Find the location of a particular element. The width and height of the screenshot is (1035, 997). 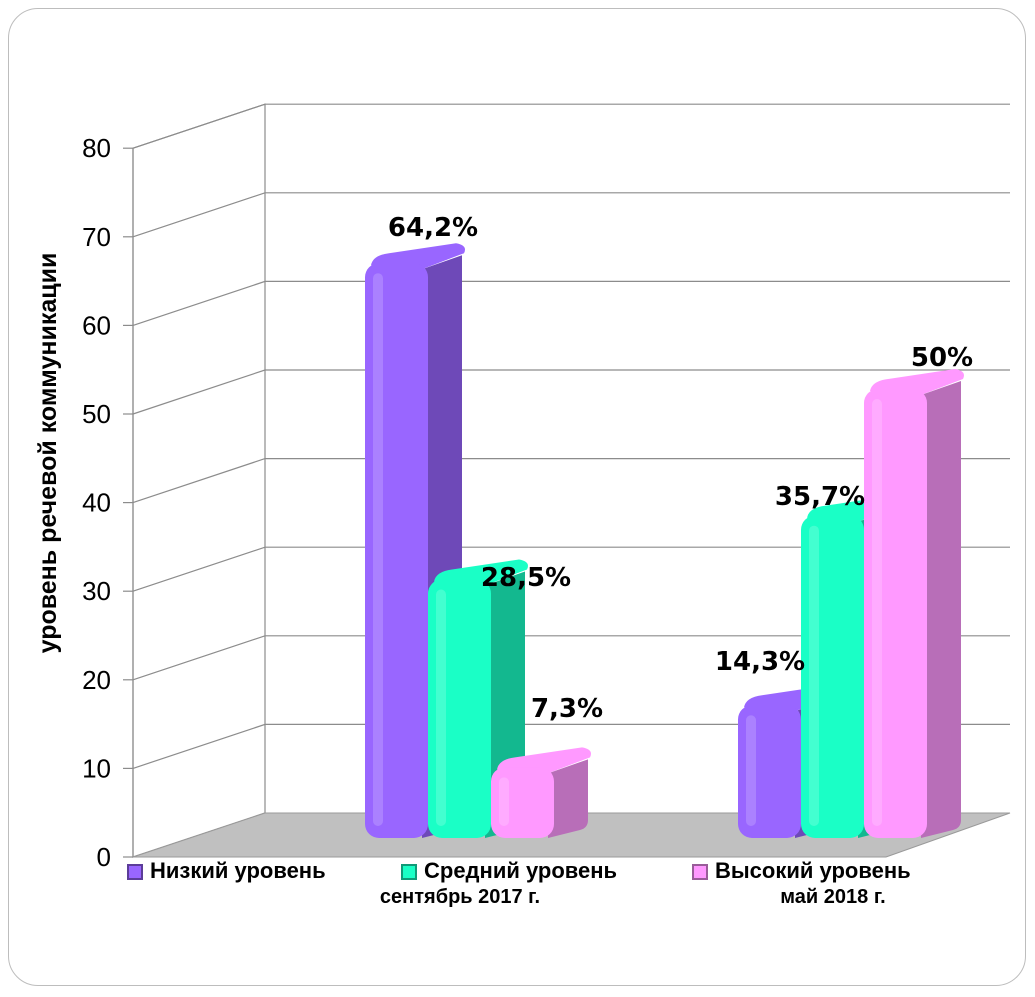

x-category-label: май 2018 г. is located at coordinates (832, 897).